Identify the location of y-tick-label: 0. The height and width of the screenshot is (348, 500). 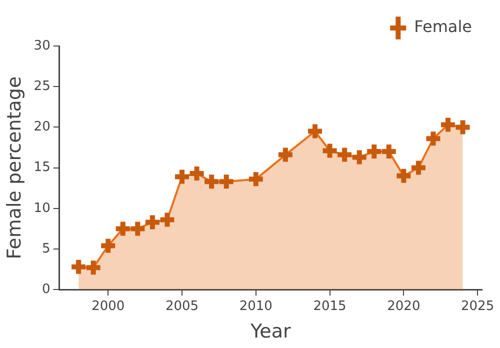
(46, 289).